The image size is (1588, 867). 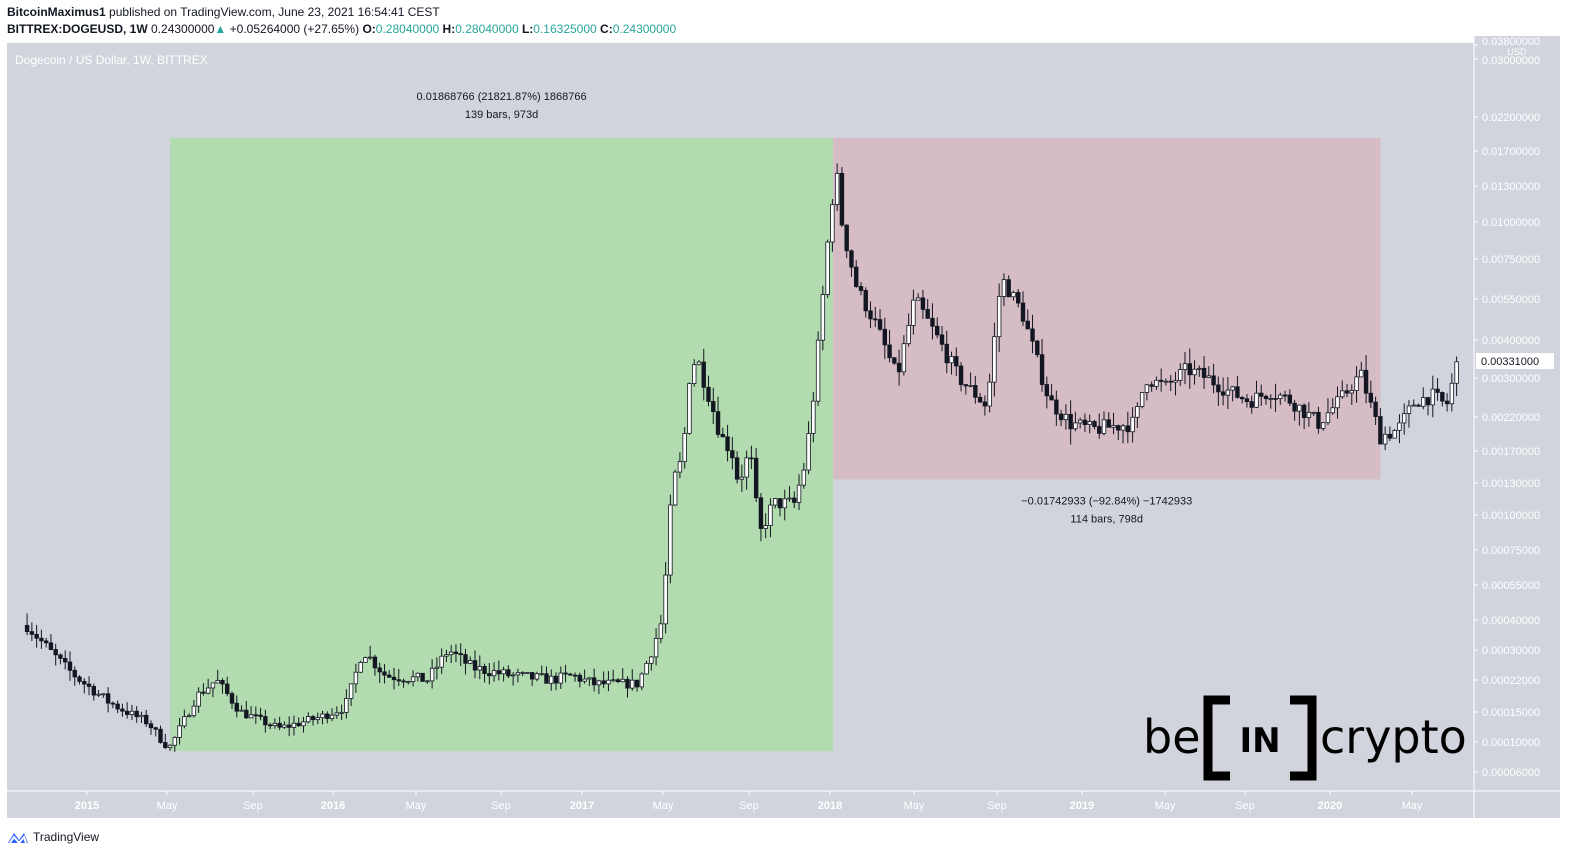 I want to click on price-tick-label: 0.00300000, so click(x=1511, y=379).